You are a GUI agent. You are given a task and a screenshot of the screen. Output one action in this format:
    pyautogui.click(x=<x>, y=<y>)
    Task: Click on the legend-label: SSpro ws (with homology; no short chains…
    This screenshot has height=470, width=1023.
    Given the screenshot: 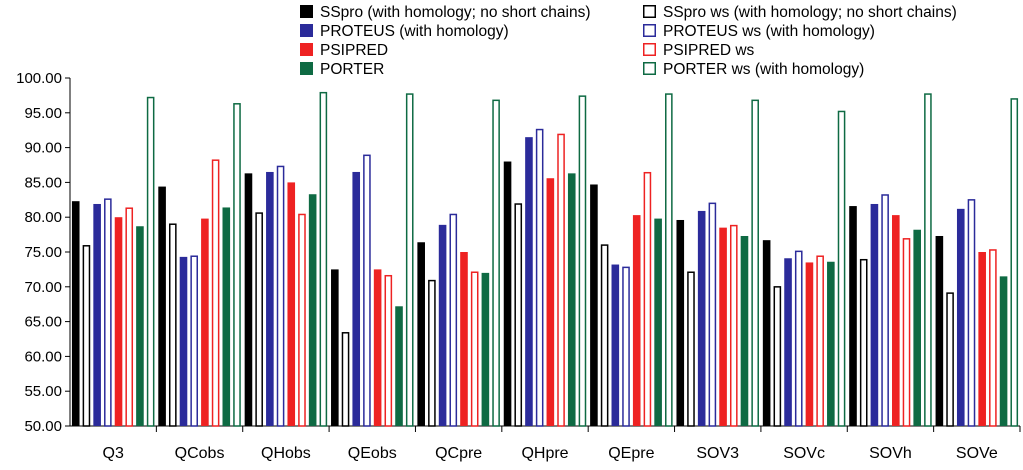 What is the action you would take?
    pyautogui.click(x=810, y=12)
    